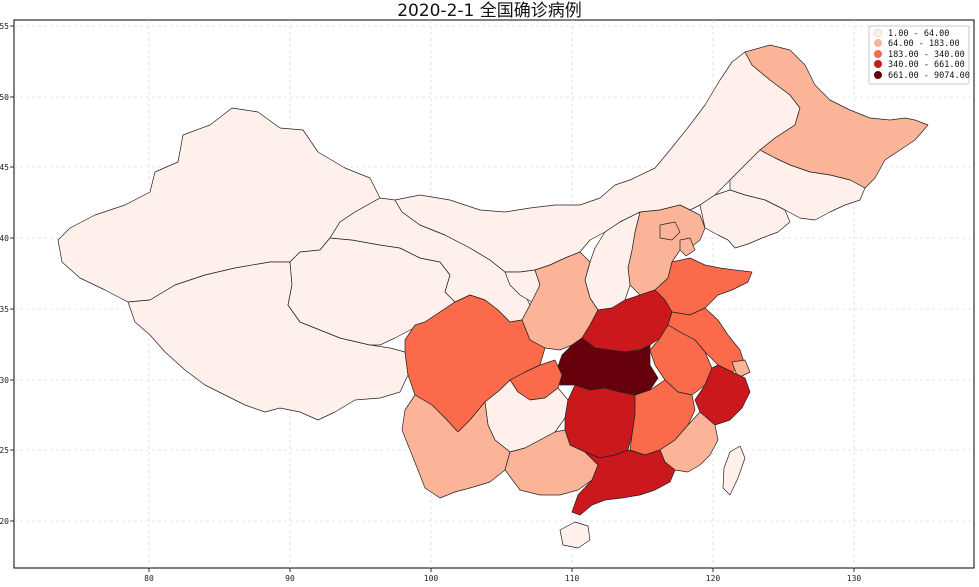 This screenshot has height=587, width=979. Describe the element at coordinates (924, 44) in the screenshot. I see `legend-label: 64.00 - 183.00` at that location.